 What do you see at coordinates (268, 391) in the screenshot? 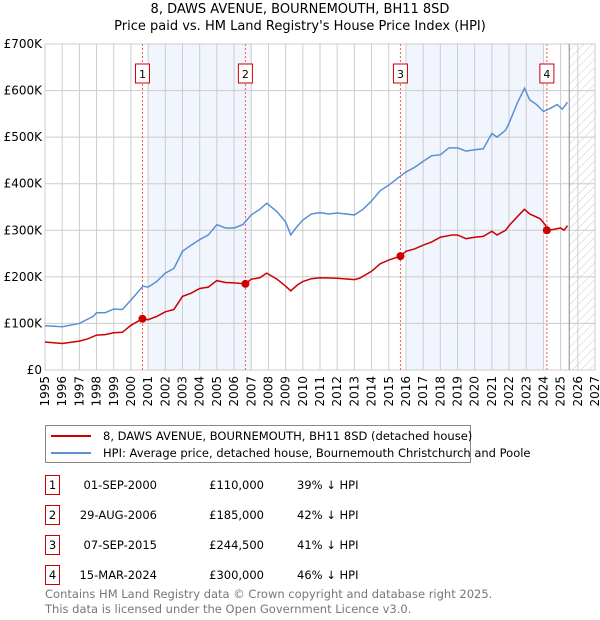
I see `x-tick-label: 2008` at bounding box center [268, 391].